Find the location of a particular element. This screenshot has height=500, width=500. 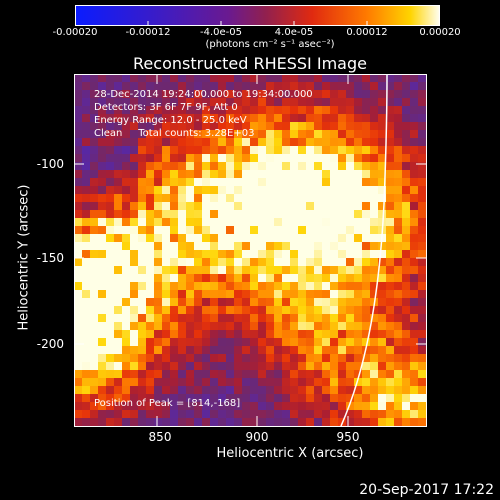

colorbar-tick: -0.00020 is located at coordinates (75, 32).